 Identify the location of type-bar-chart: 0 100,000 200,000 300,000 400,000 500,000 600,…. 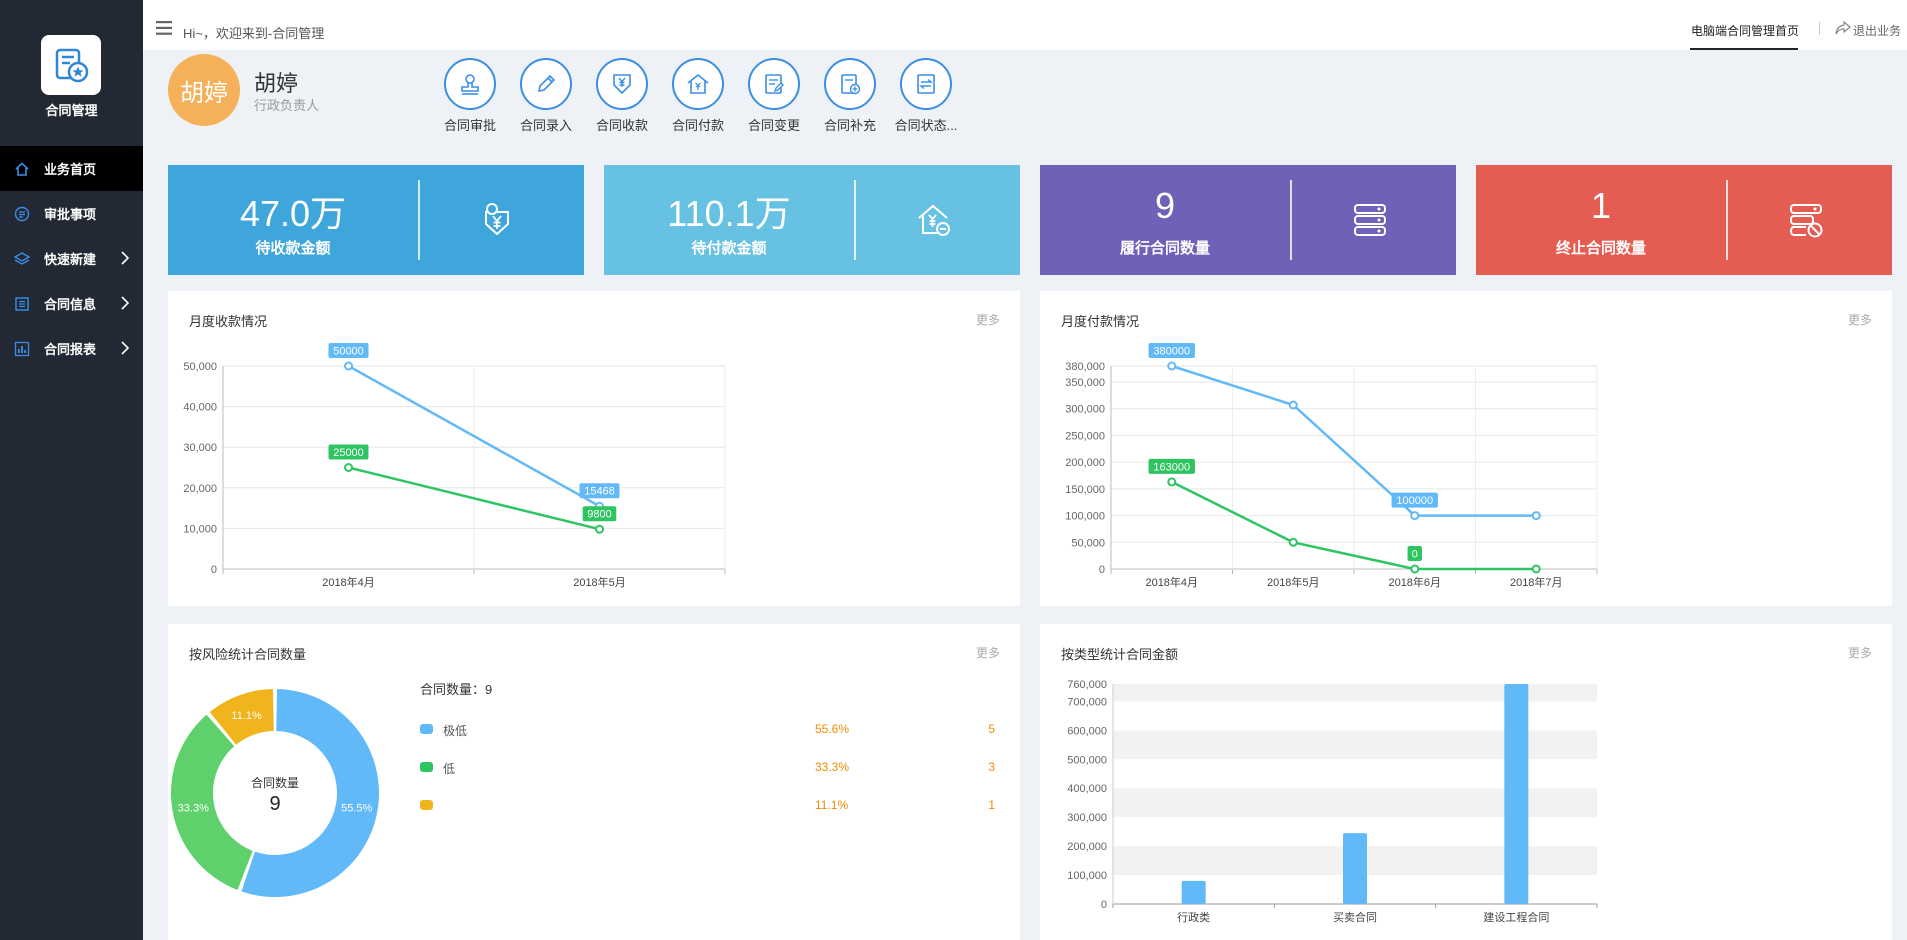
(1332, 801).